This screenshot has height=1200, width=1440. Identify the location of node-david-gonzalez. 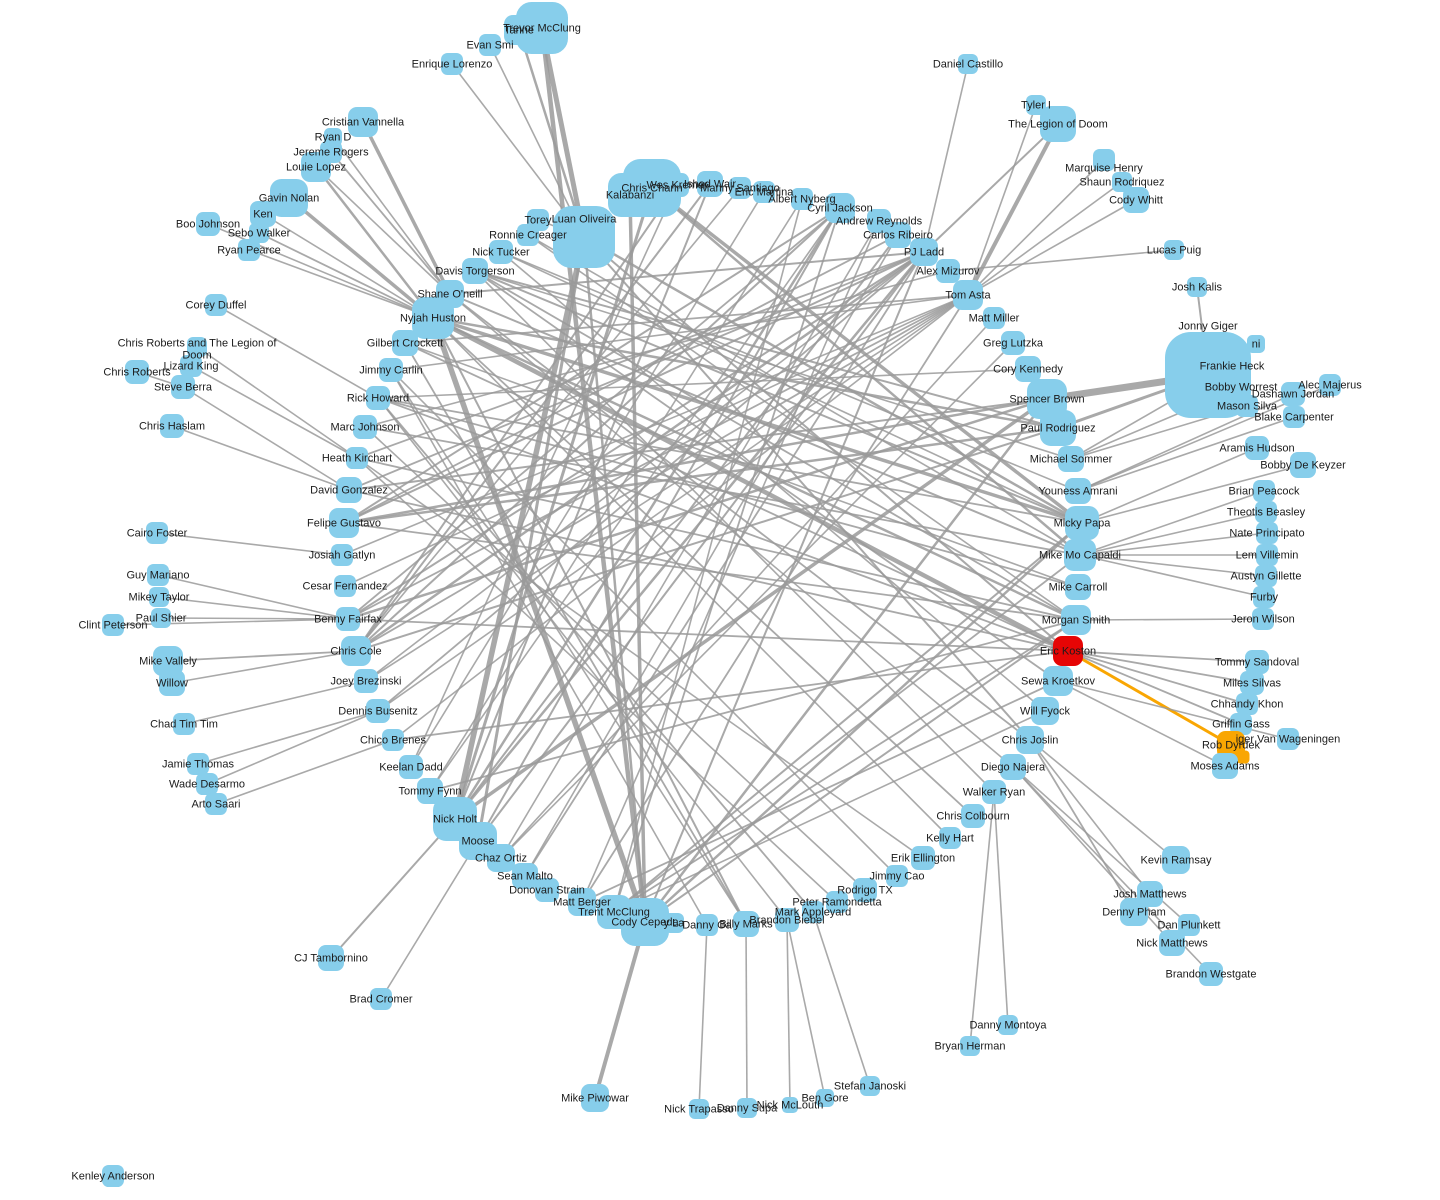
(349, 490).